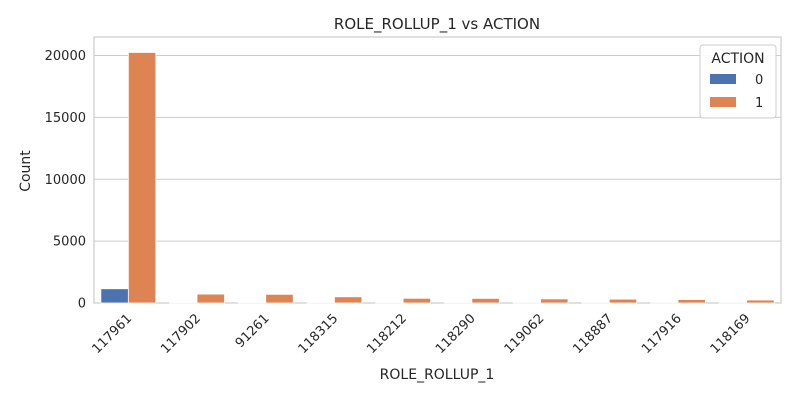 The width and height of the screenshot is (800, 400). Describe the element at coordinates (26, 171) in the screenshot. I see `y-axis-label: Count` at that location.